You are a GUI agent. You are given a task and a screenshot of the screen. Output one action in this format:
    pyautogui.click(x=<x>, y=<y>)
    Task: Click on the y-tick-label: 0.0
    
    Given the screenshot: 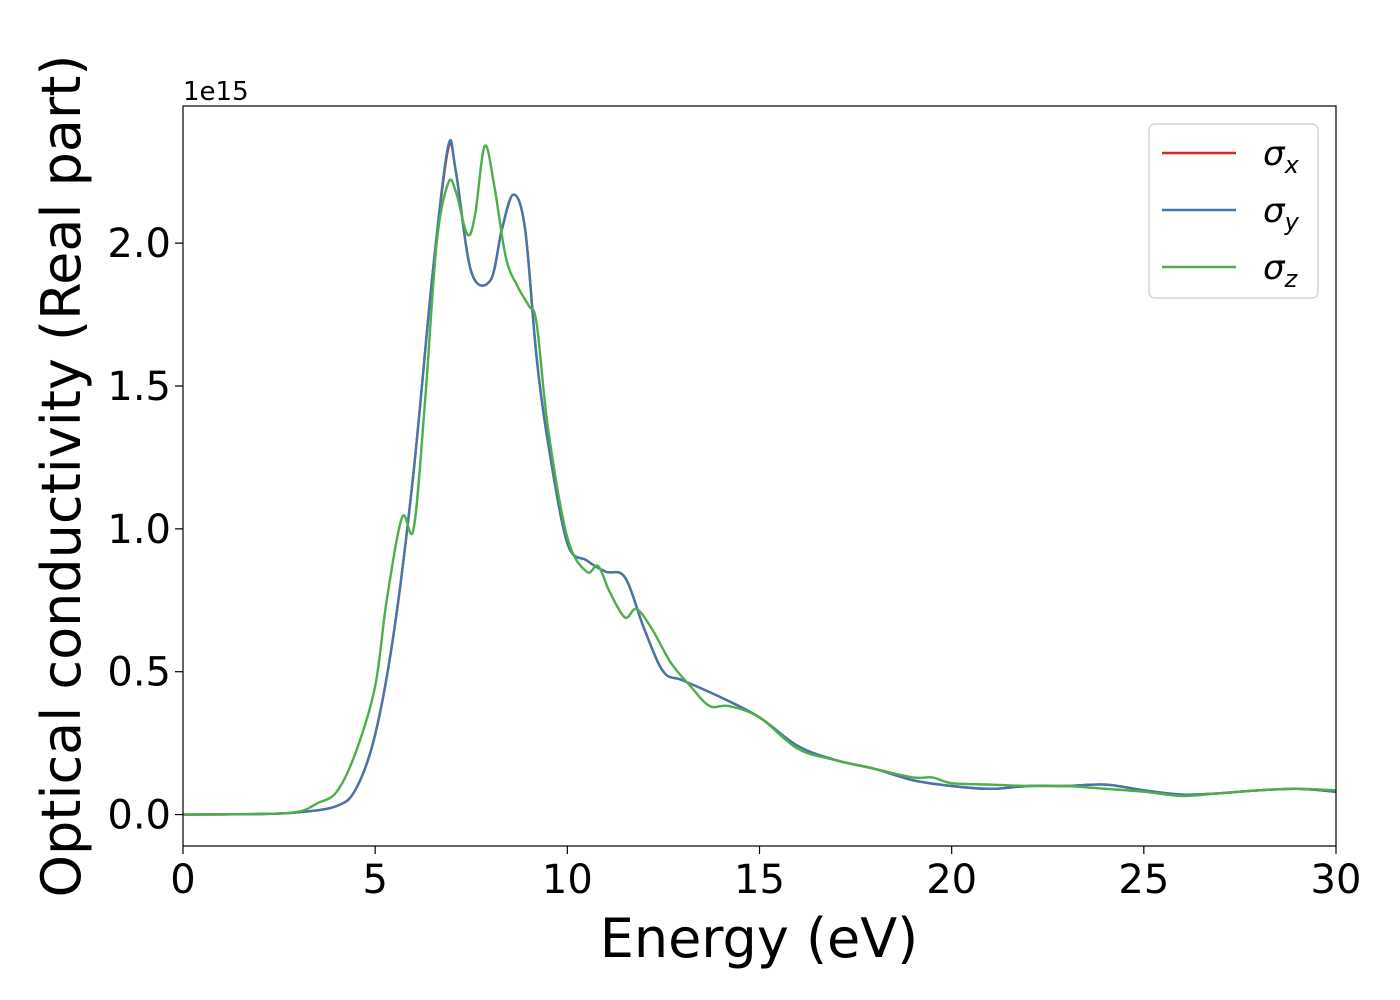 What is the action you would take?
    pyautogui.click(x=139, y=816)
    